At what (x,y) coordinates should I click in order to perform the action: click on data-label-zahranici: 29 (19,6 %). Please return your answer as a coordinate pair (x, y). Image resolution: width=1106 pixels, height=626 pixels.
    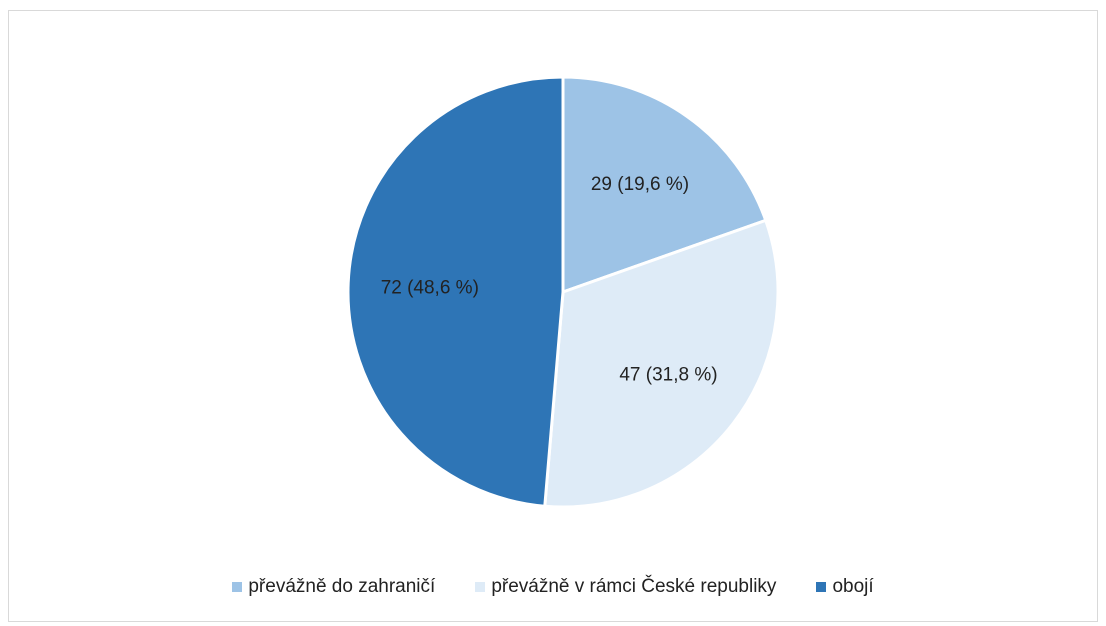
    Looking at the image, I should click on (640, 184).